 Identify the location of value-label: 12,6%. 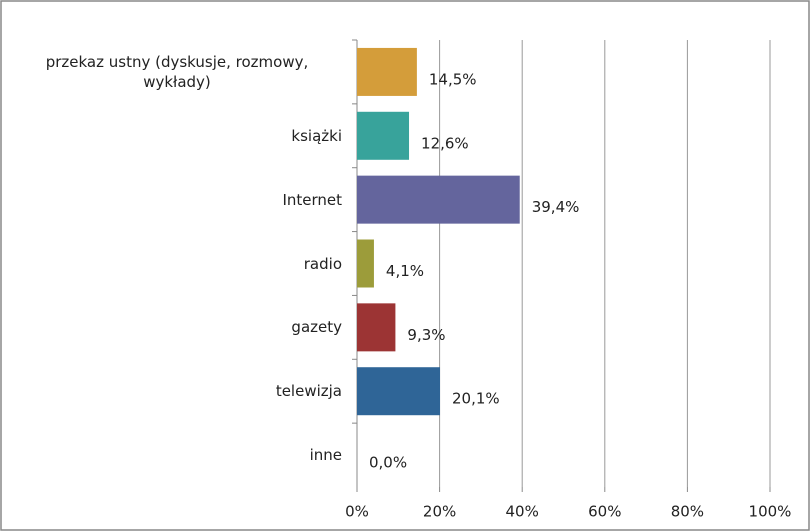
(445, 143).